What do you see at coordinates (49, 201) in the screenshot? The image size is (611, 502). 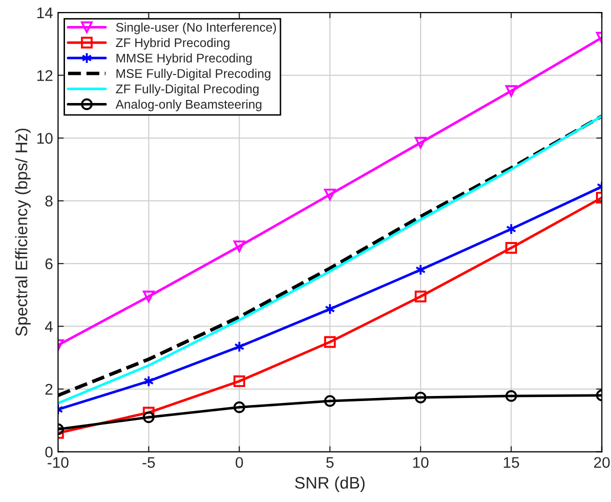 I see `y-tick-label: 8` at bounding box center [49, 201].